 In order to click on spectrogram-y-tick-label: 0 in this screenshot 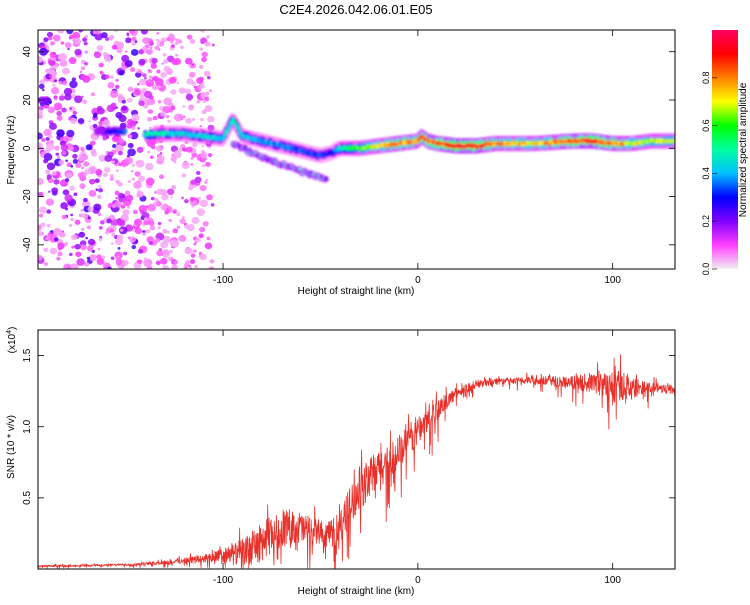, I will do `click(27, 148)`.